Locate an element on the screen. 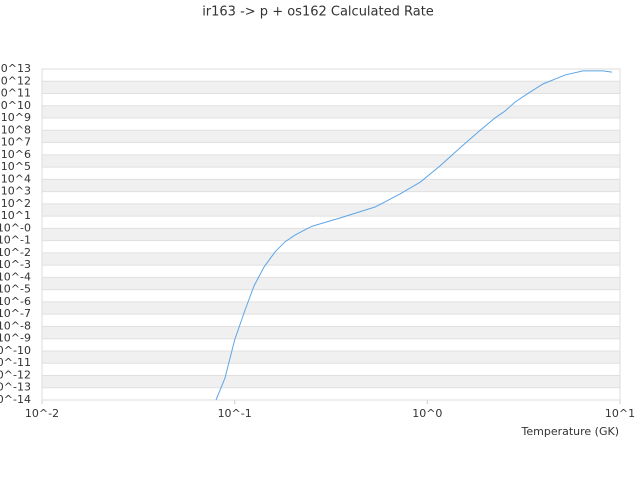  x-tick-label: 10^1 is located at coordinates (620, 413).